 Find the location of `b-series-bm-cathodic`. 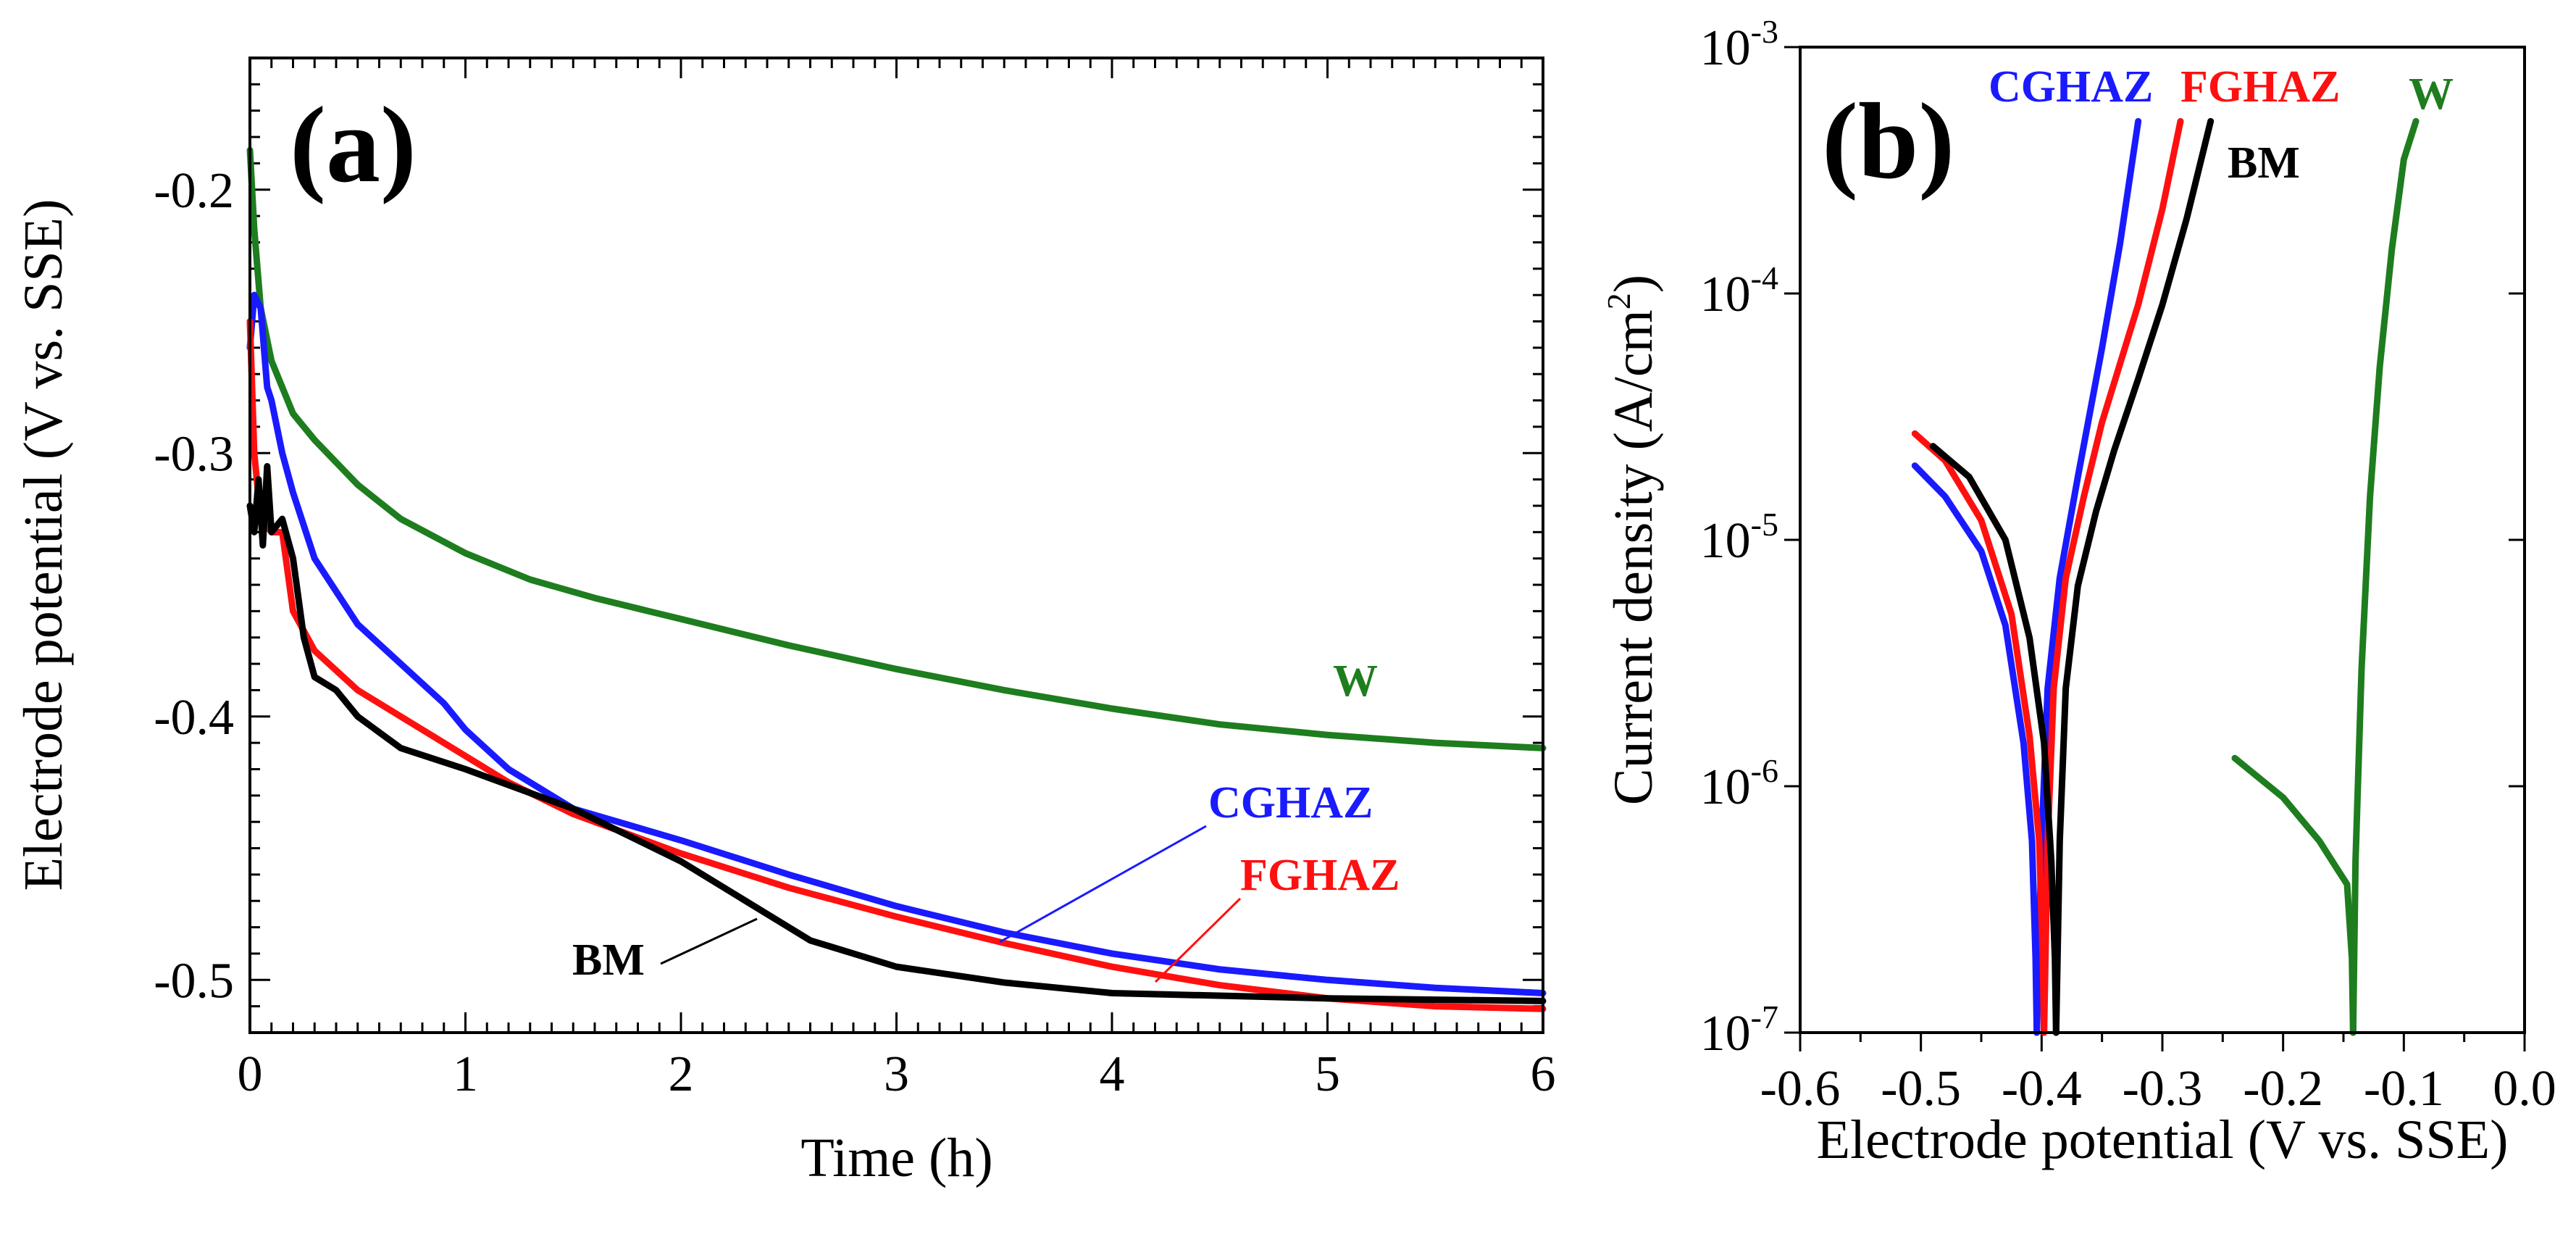

b-series-bm-cathodic is located at coordinates (1994, 739).